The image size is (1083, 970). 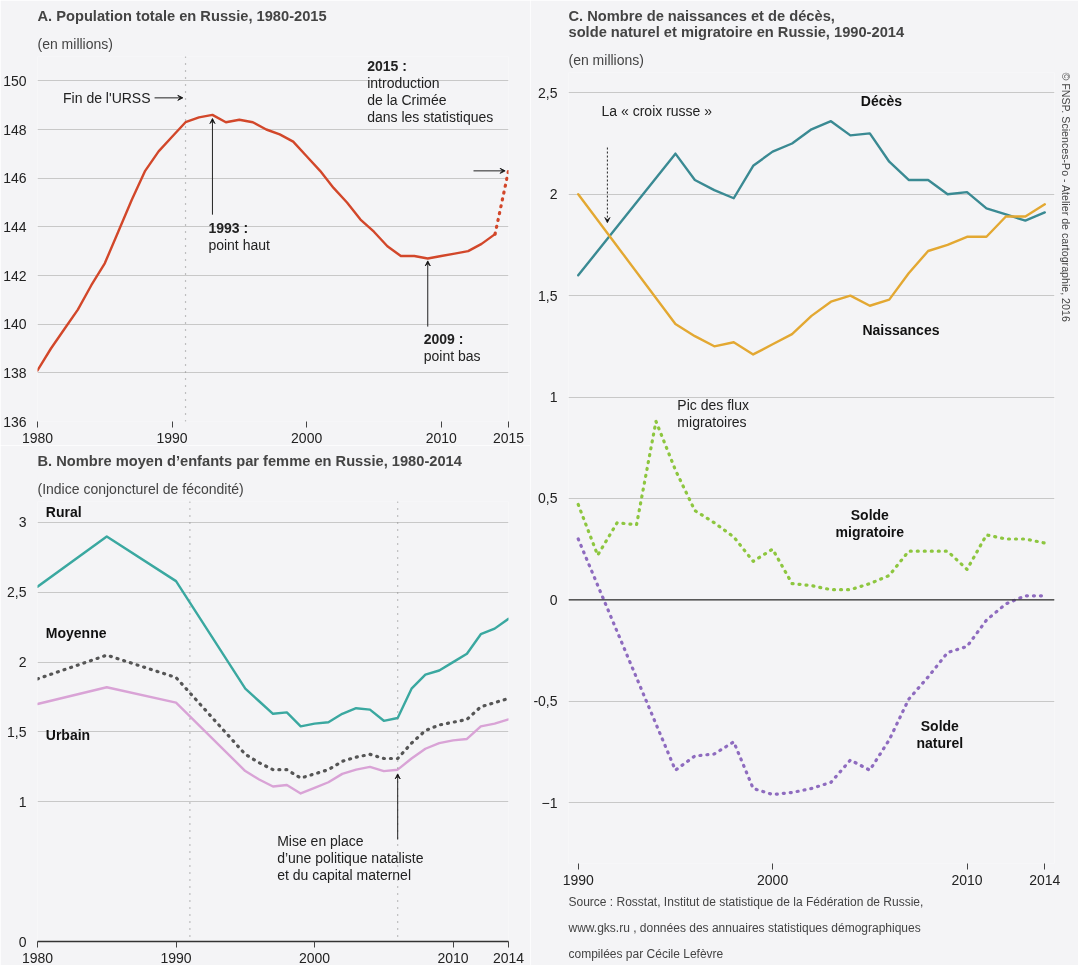 I want to click on source-note: Source : Rosstat, Institut de statistique de la Fédération de Russie, www.gks.ru , données des annuaires statistiques démographiques compilées par Cécile Lefèvre, so click(x=745, y=927).